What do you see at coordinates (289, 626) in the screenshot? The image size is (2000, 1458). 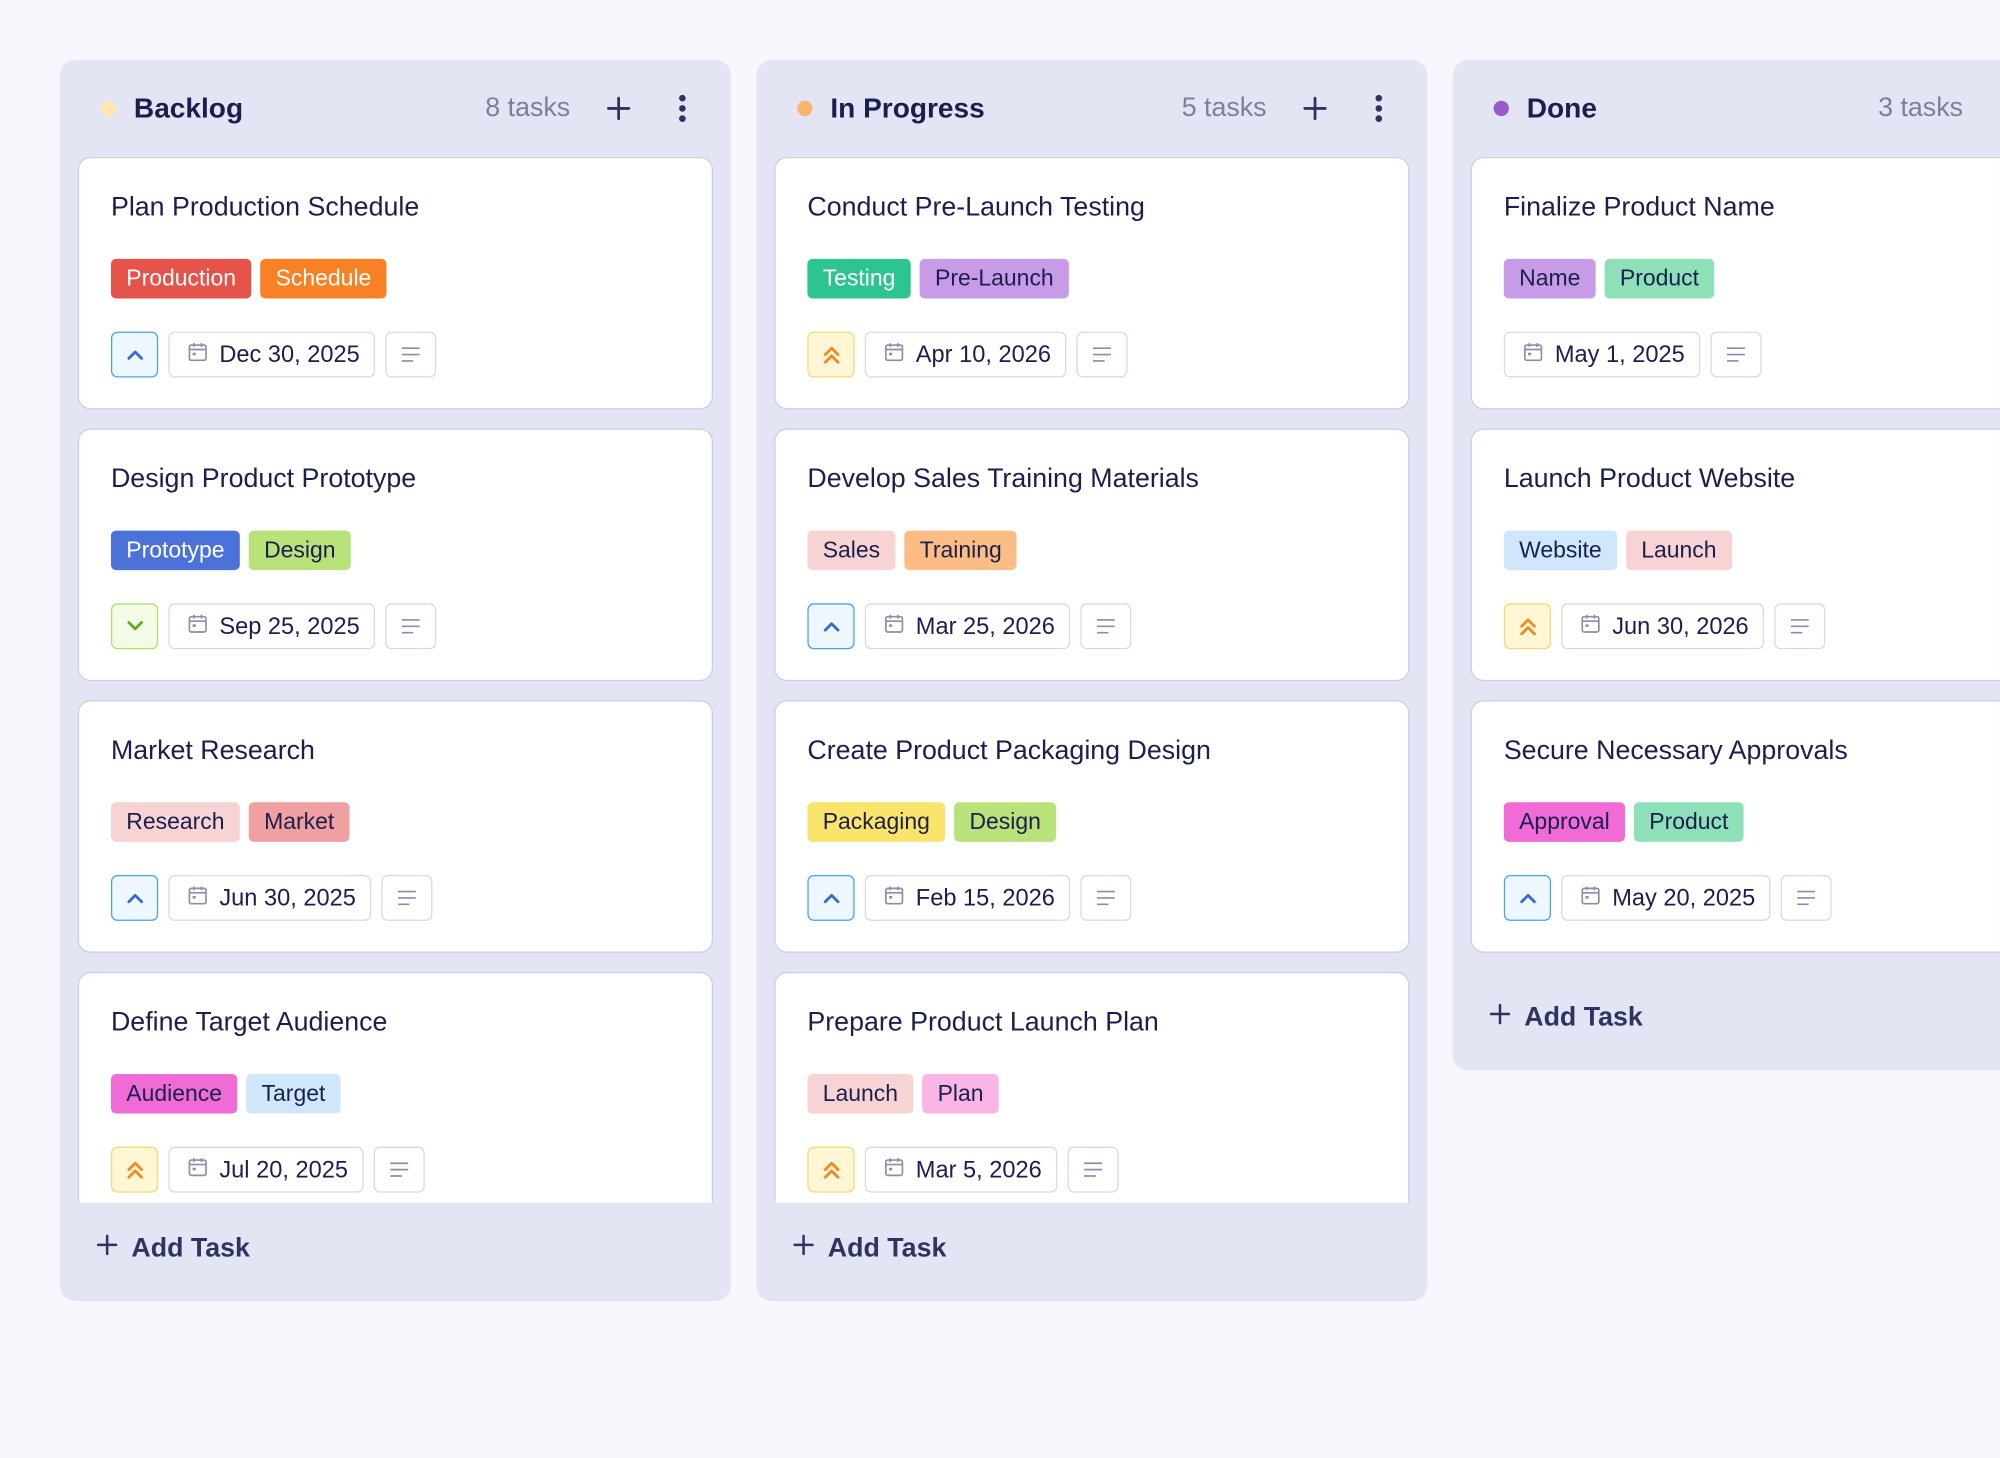 I see `date-text: Sep 25, 2025` at bounding box center [289, 626].